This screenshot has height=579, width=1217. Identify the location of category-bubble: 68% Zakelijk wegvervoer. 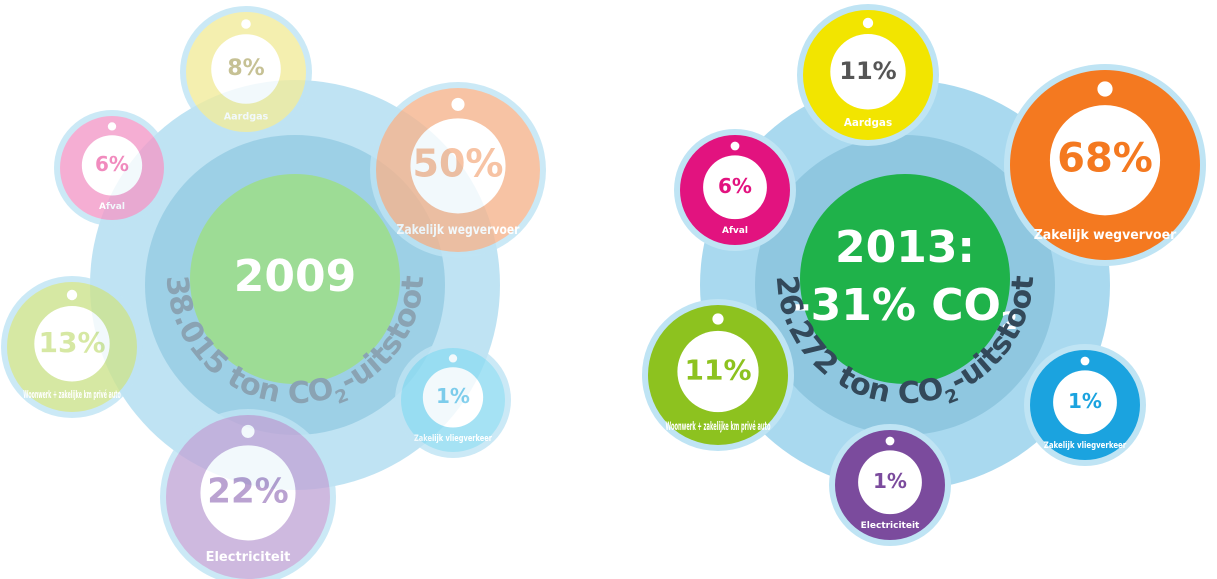
(1105, 165).